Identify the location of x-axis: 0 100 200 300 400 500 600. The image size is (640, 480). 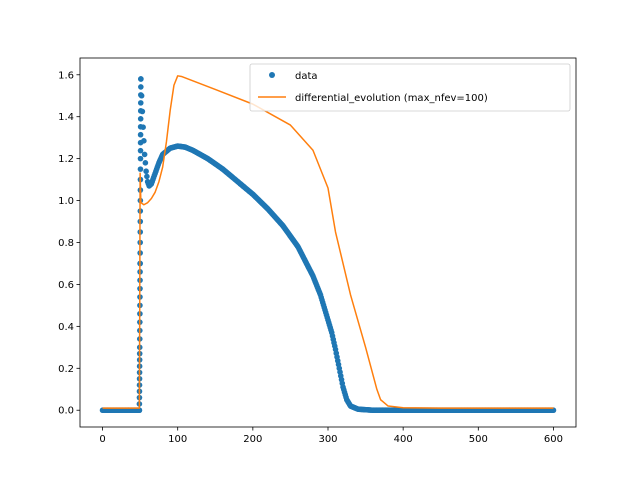
(331, 436).